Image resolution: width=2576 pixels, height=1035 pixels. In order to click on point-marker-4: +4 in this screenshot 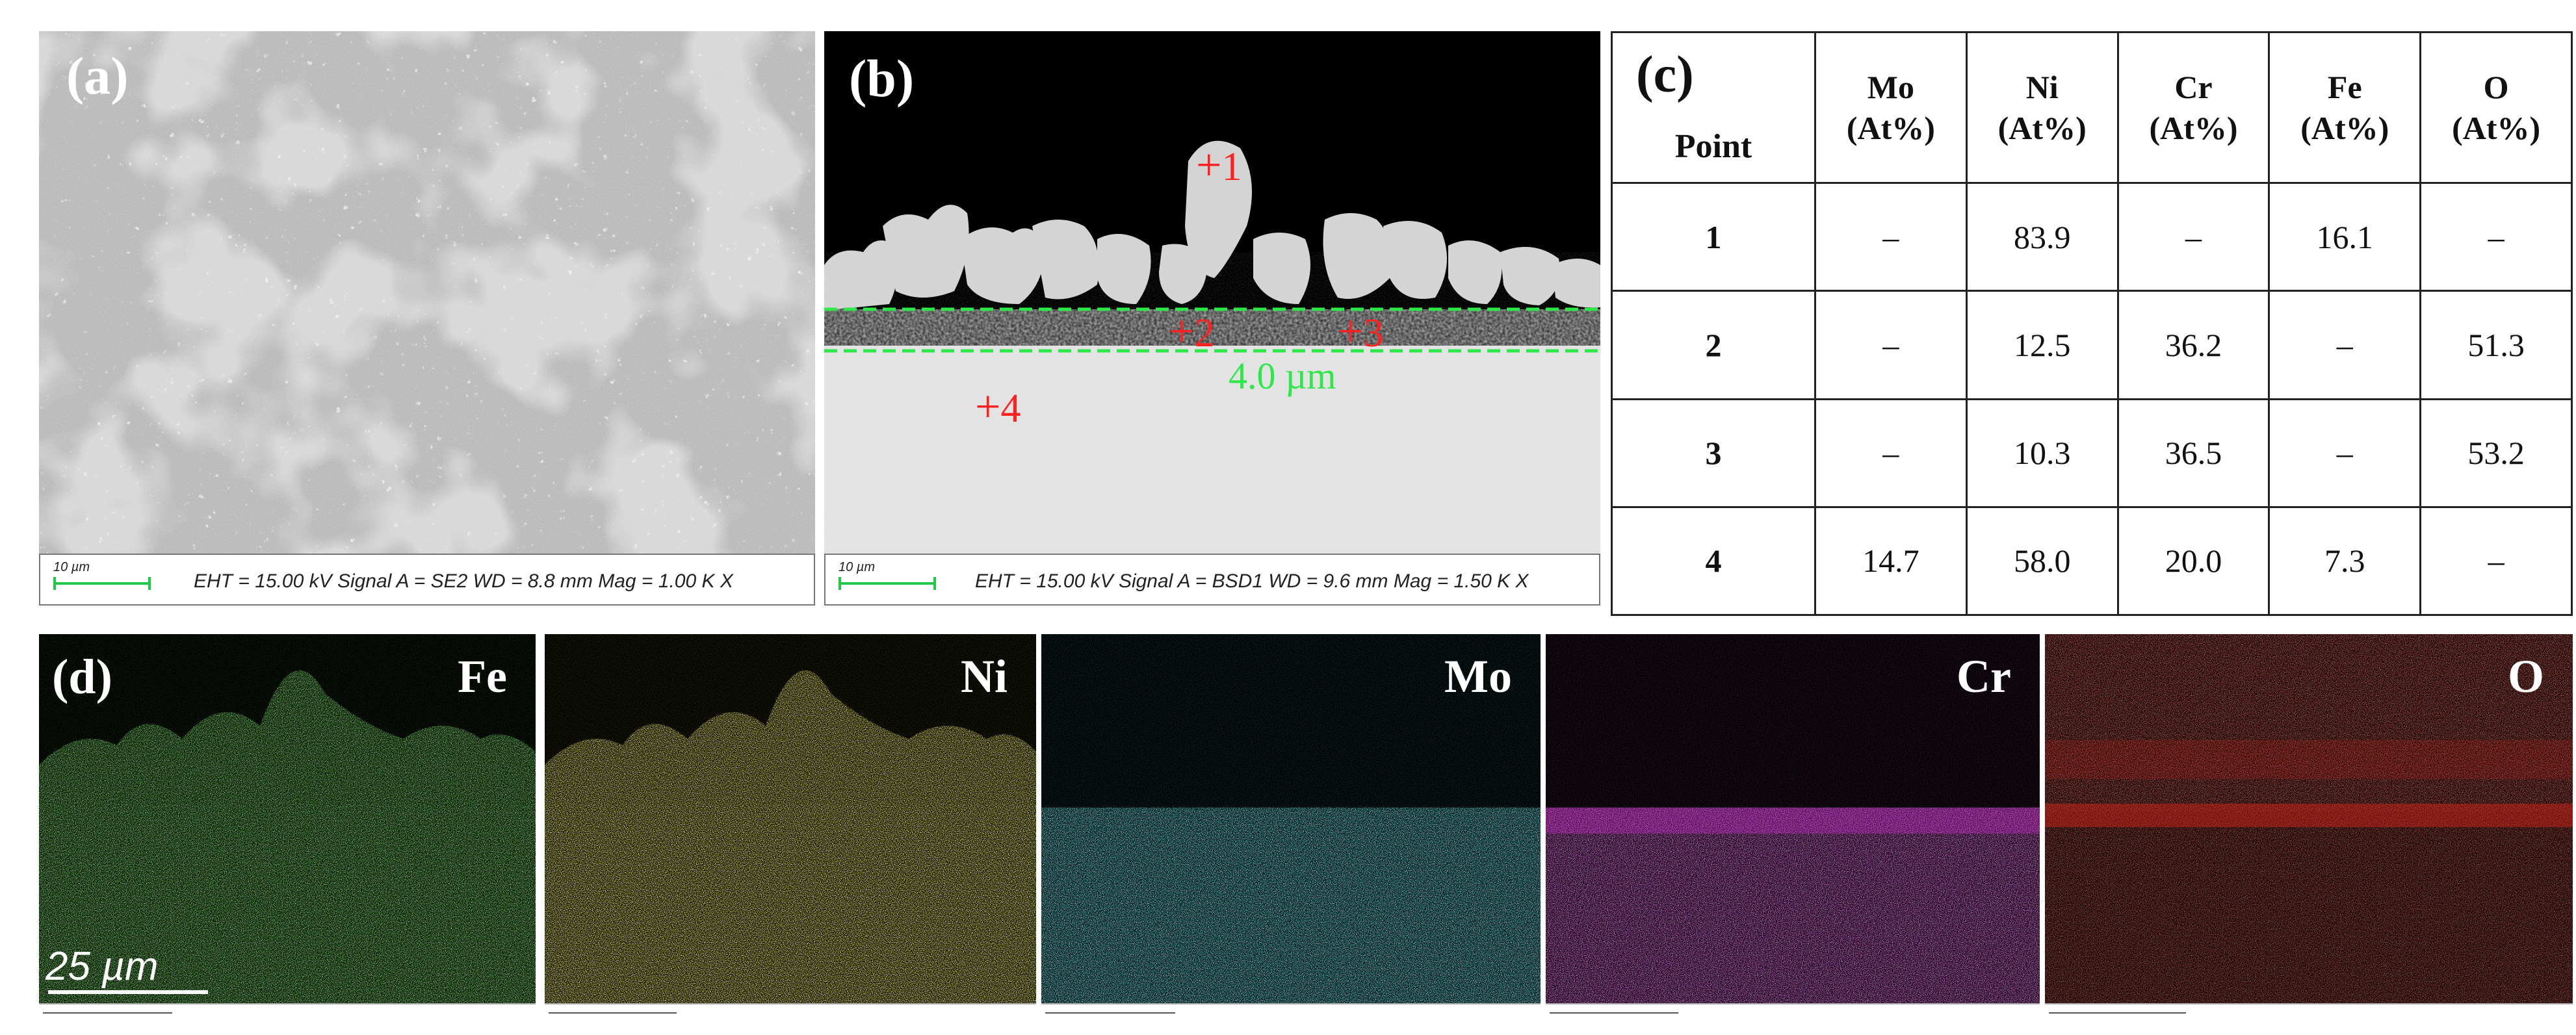, I will do `click(998, 407)`.